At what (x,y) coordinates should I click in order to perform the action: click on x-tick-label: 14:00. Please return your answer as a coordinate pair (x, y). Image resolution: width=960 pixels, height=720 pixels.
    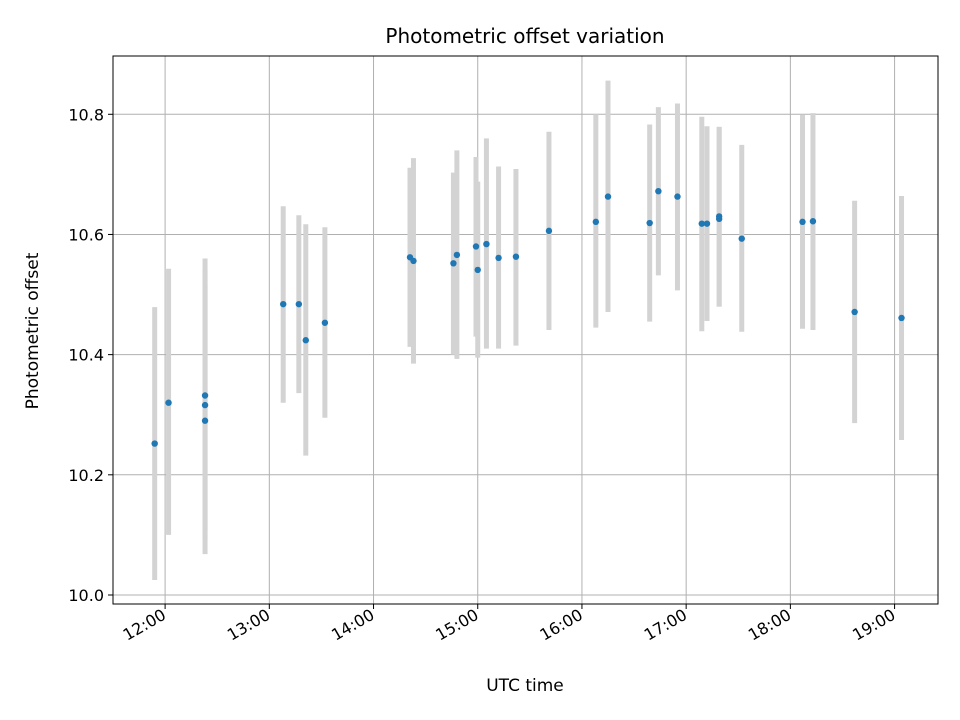
    Looking at the image, I should click on (352, 625).